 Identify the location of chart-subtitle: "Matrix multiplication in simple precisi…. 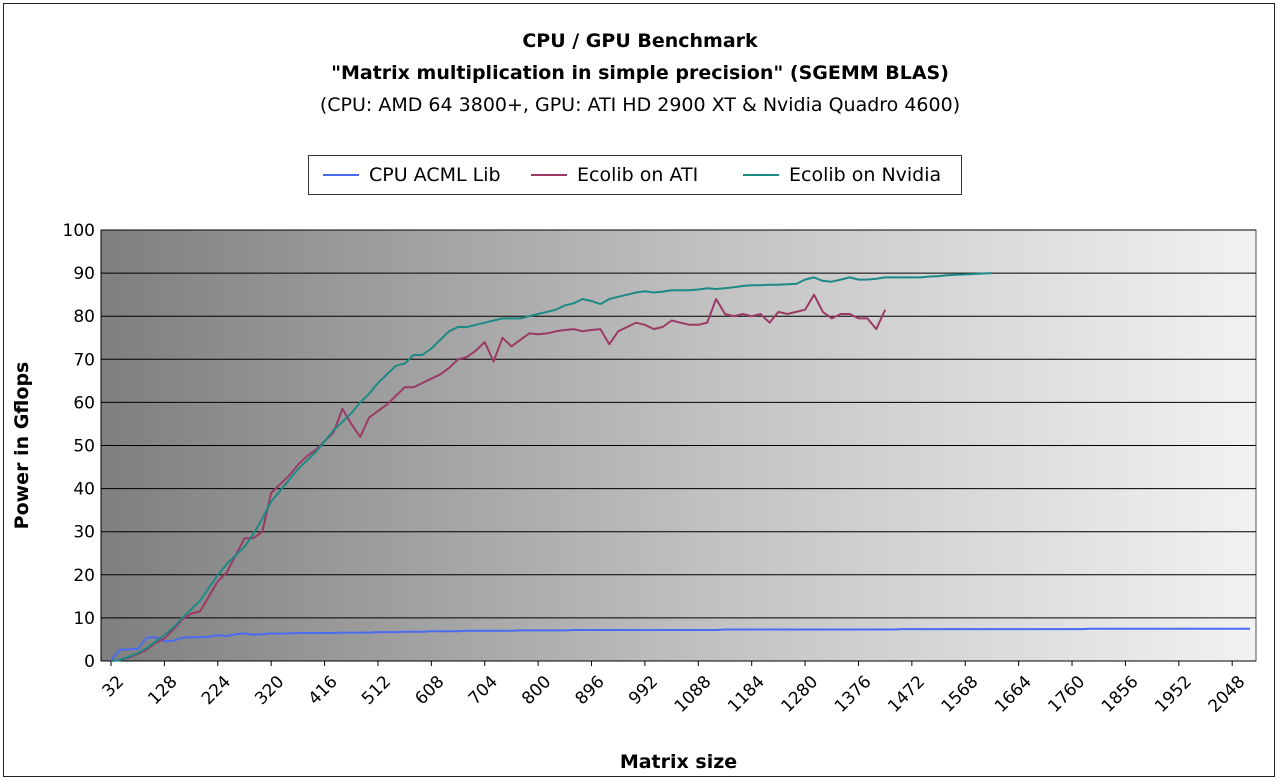
(640, 73).